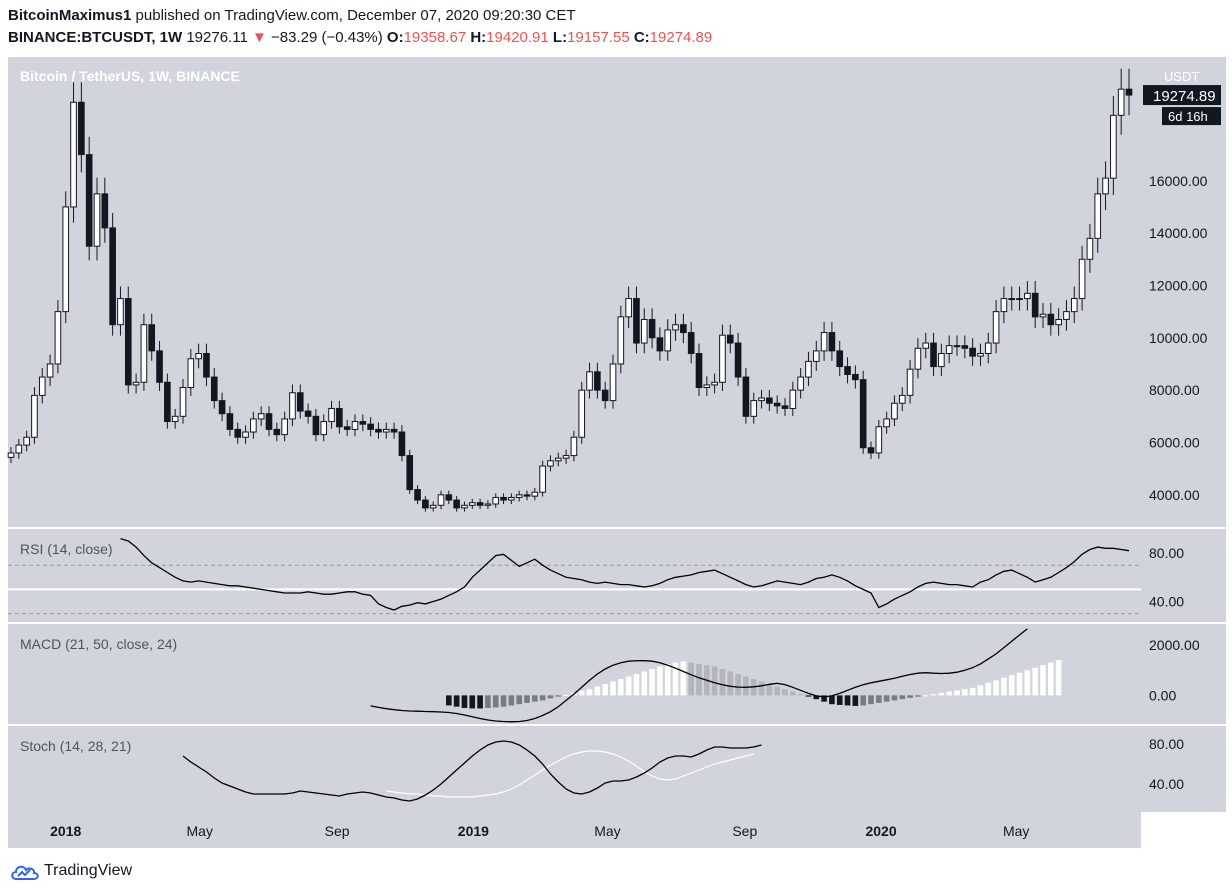 The height and width of the screenshot is (895, 1232). I want to click on price-tick-label: 12000.00, so click(1178, 285).